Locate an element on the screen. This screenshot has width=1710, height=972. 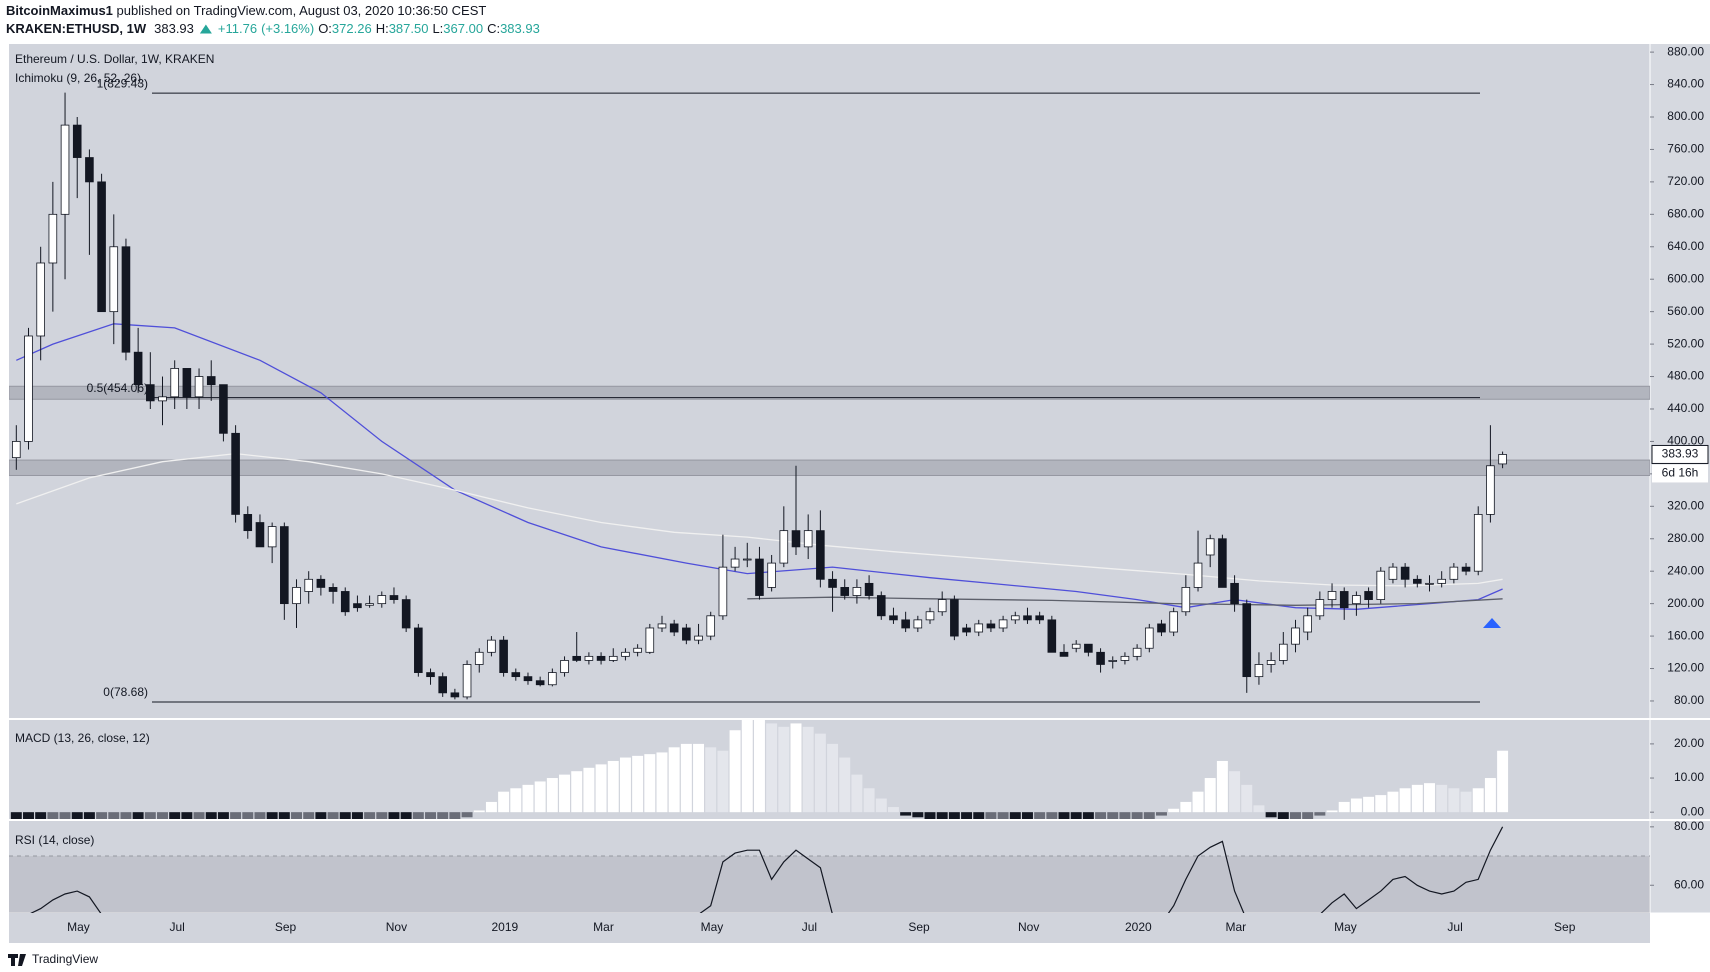
fib-label: 0(78.68) is located at coordinates (125, 692).